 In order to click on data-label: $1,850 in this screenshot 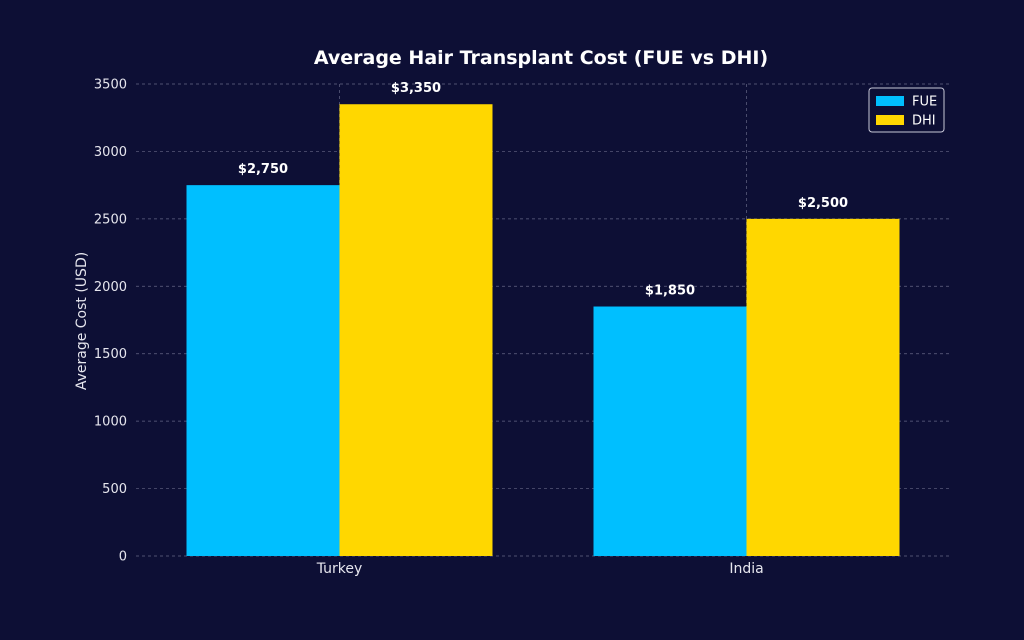, I will do `click(670, 291)`.